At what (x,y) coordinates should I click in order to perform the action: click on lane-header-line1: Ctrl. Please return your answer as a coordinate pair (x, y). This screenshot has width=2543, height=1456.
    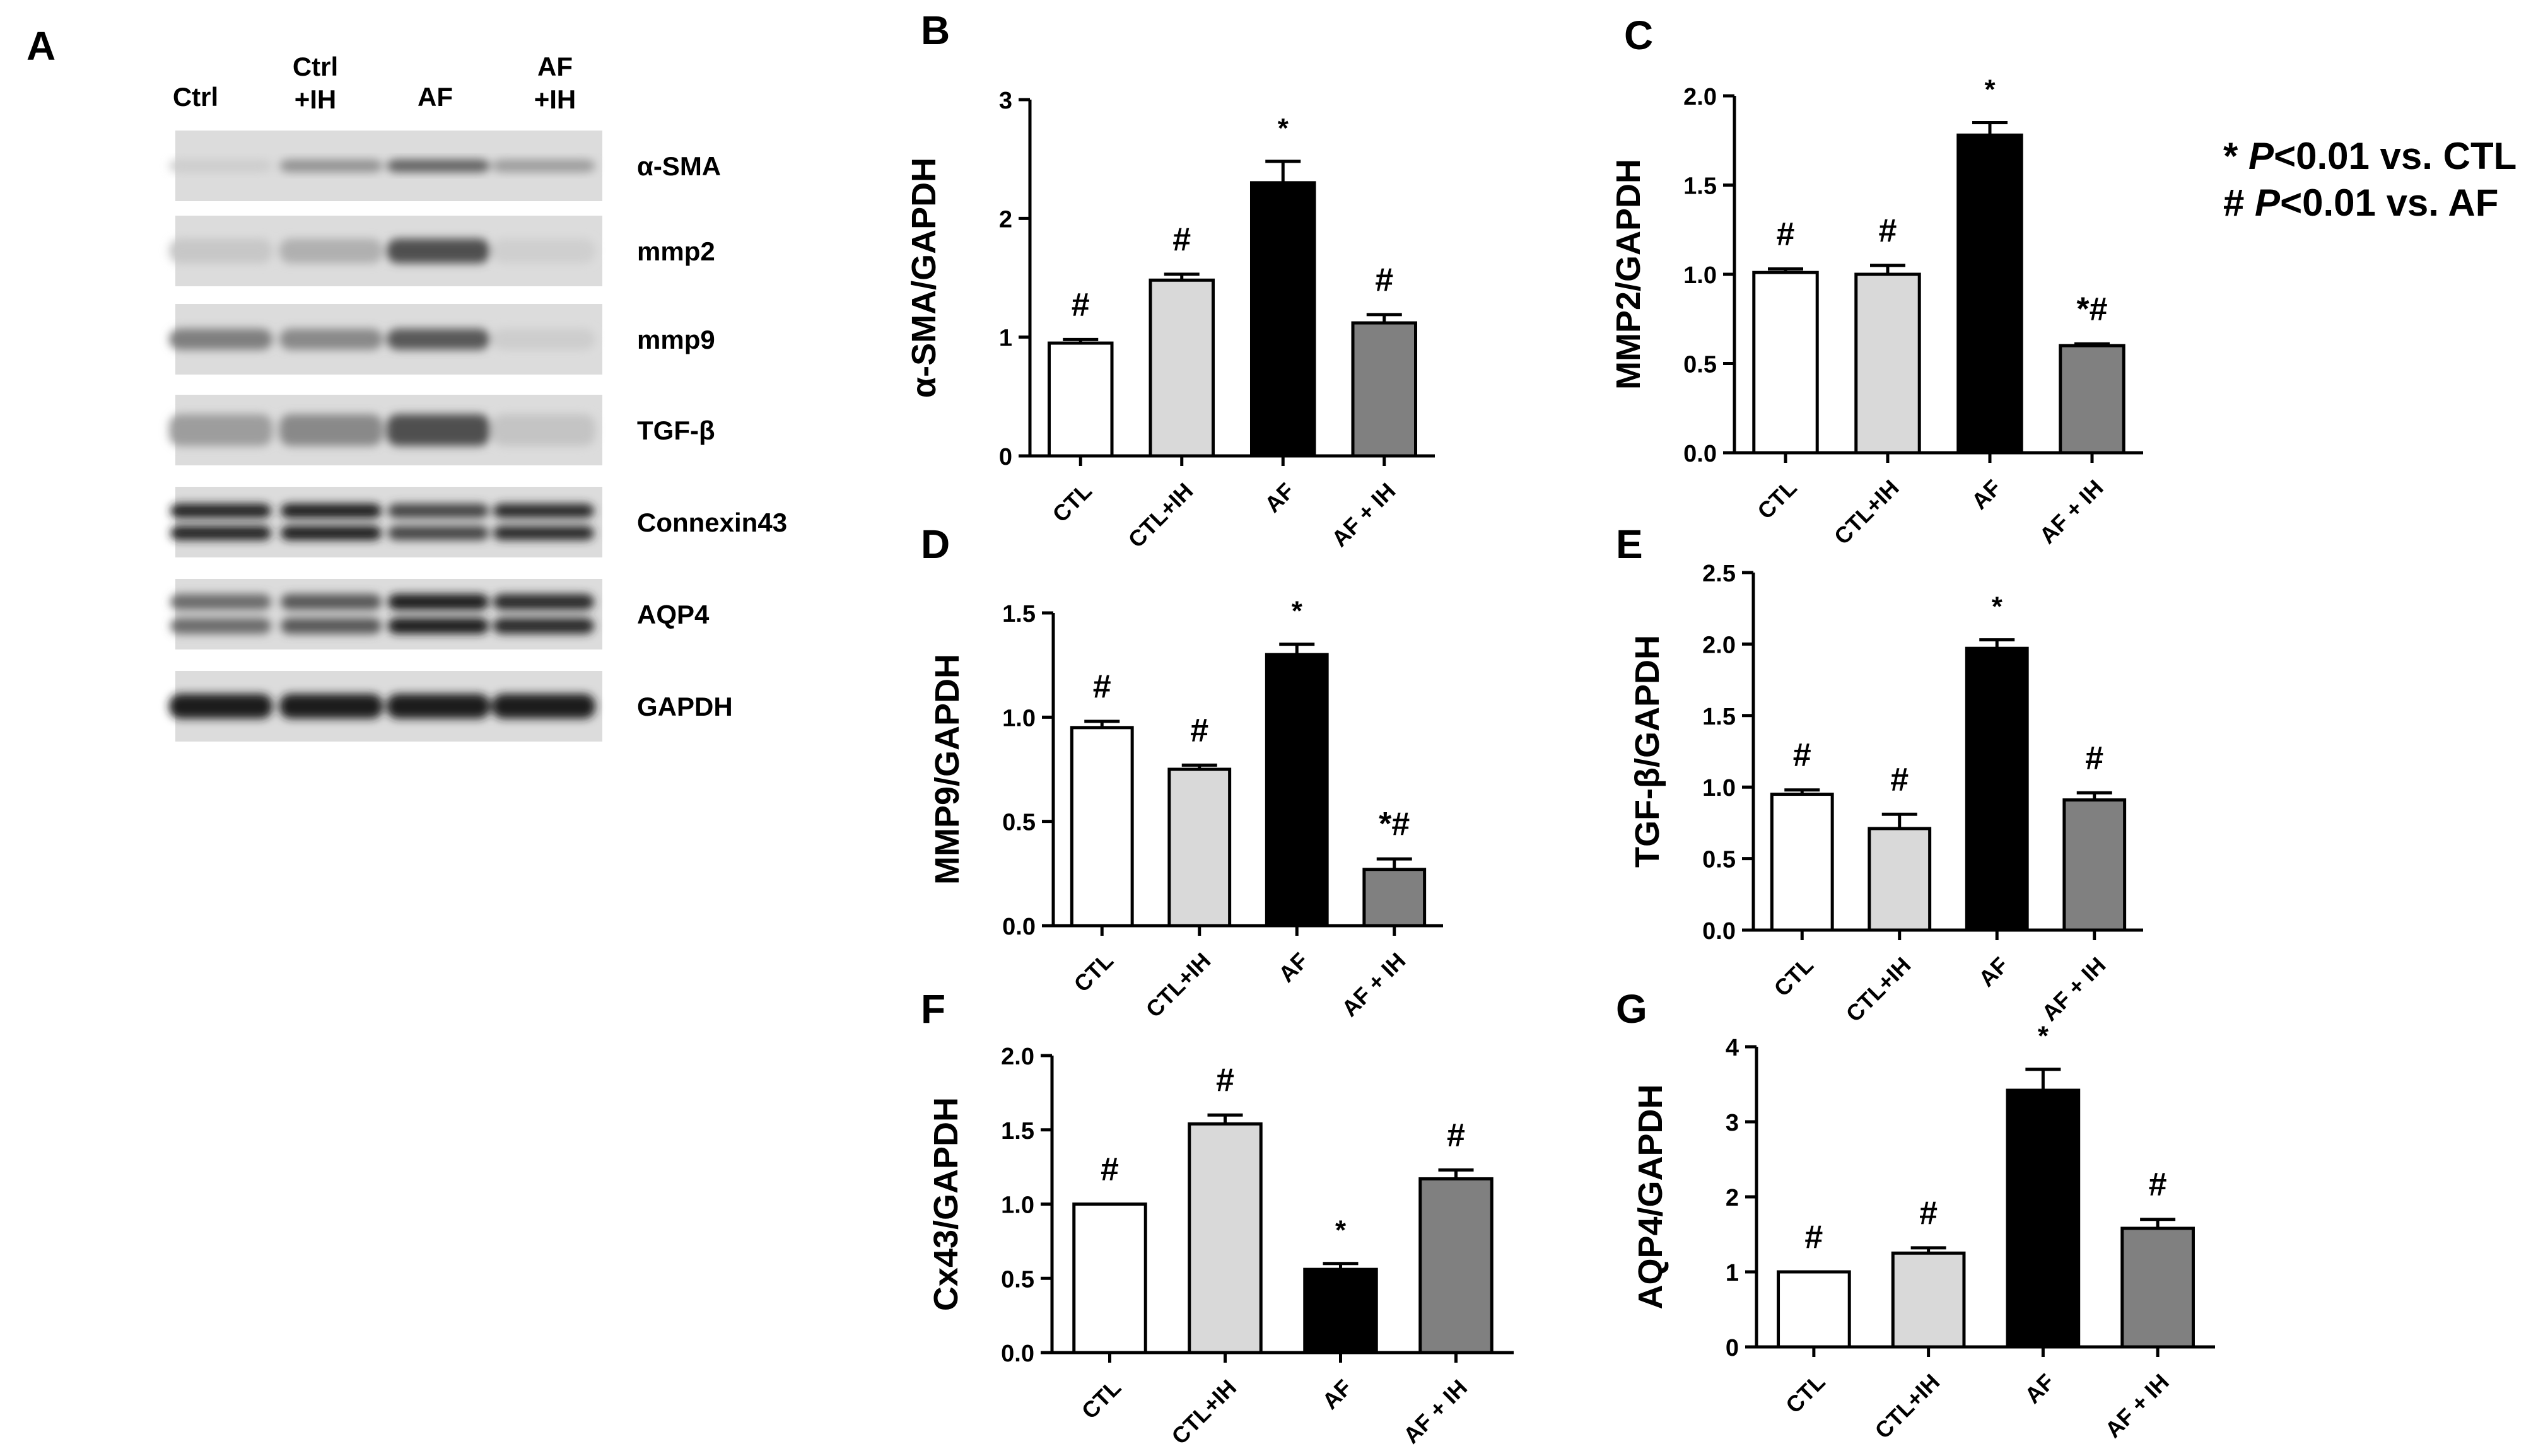
    Looking at the image, I should click on (195, 97).